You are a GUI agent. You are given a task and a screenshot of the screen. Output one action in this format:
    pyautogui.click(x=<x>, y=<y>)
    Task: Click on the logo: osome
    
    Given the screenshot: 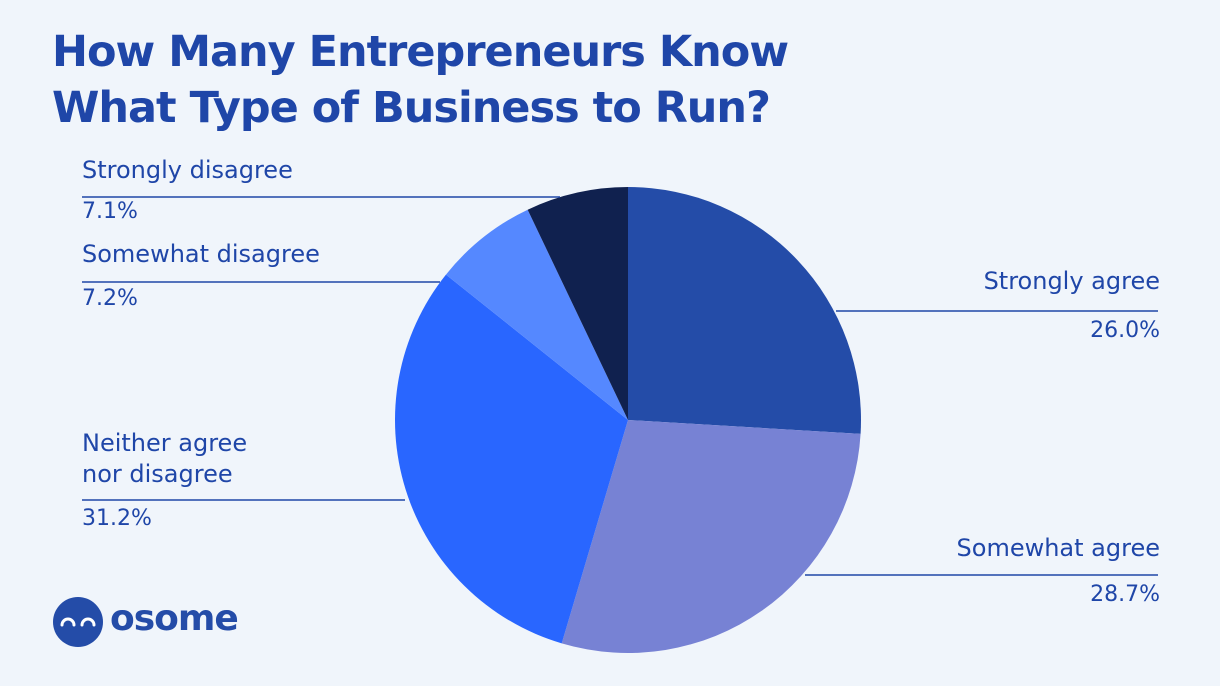 What is the action you would take?
    pyautogui.click(x=174, y=618)
    